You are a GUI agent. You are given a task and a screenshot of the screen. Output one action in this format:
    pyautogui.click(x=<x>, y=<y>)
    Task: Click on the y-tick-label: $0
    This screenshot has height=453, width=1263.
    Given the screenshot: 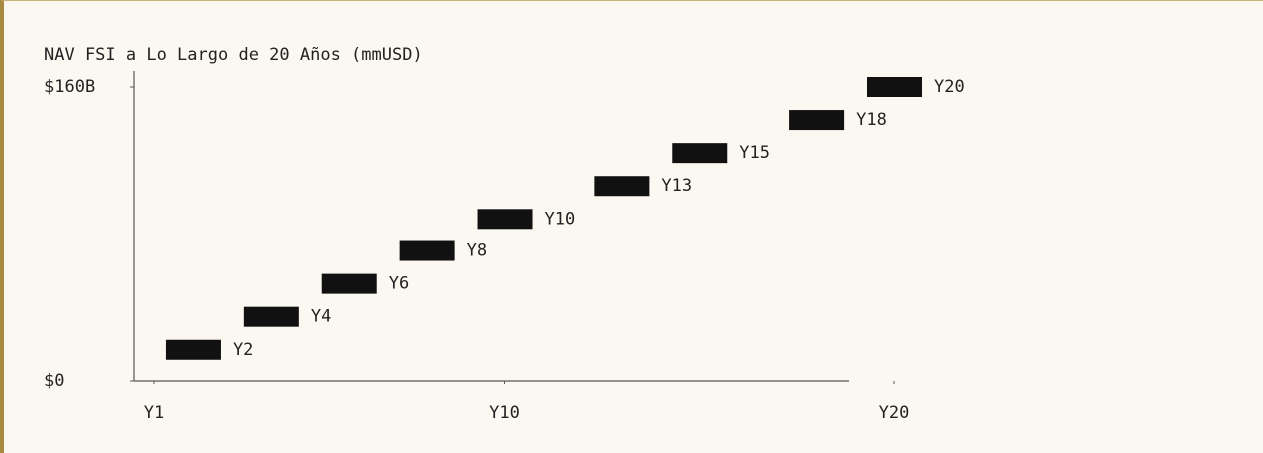 What is the action you would take?
    pyautogui.click(x=54, y=381)
    